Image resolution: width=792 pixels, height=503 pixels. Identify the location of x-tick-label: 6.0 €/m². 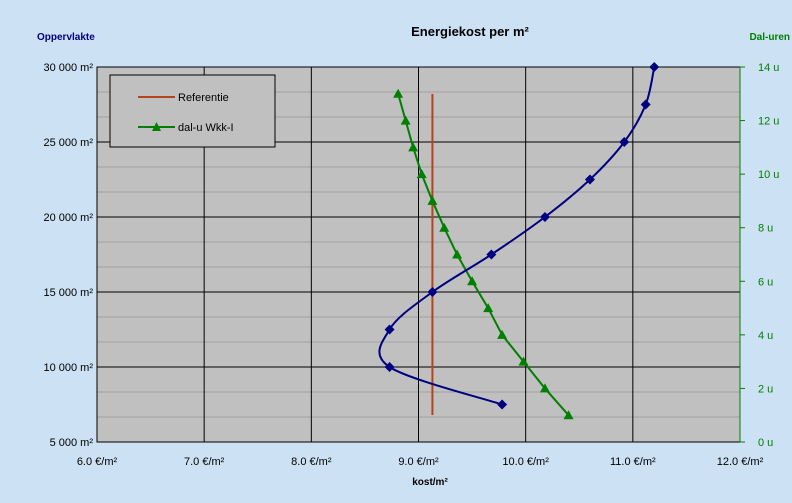
(97, 462).